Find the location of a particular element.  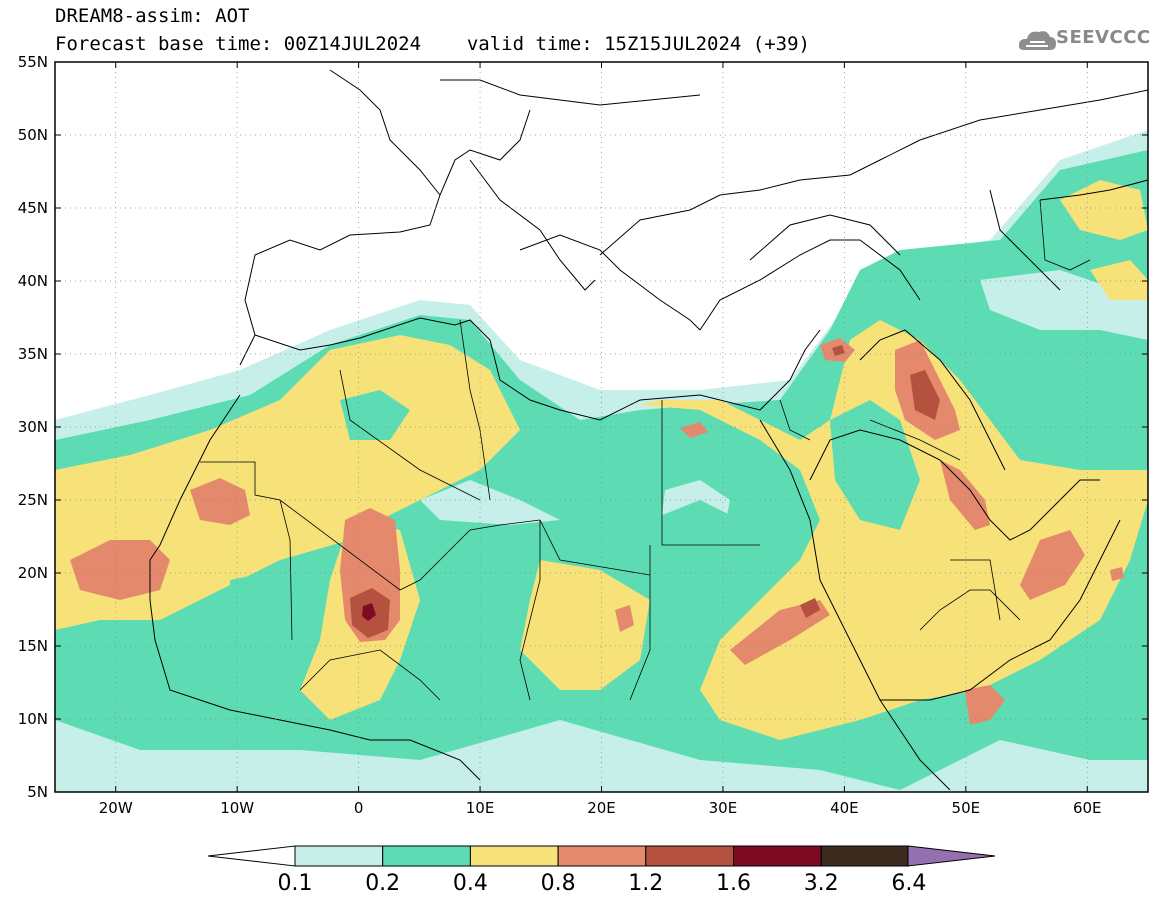

colorbar-label: 0.2 is located at coordinates (383, 883).